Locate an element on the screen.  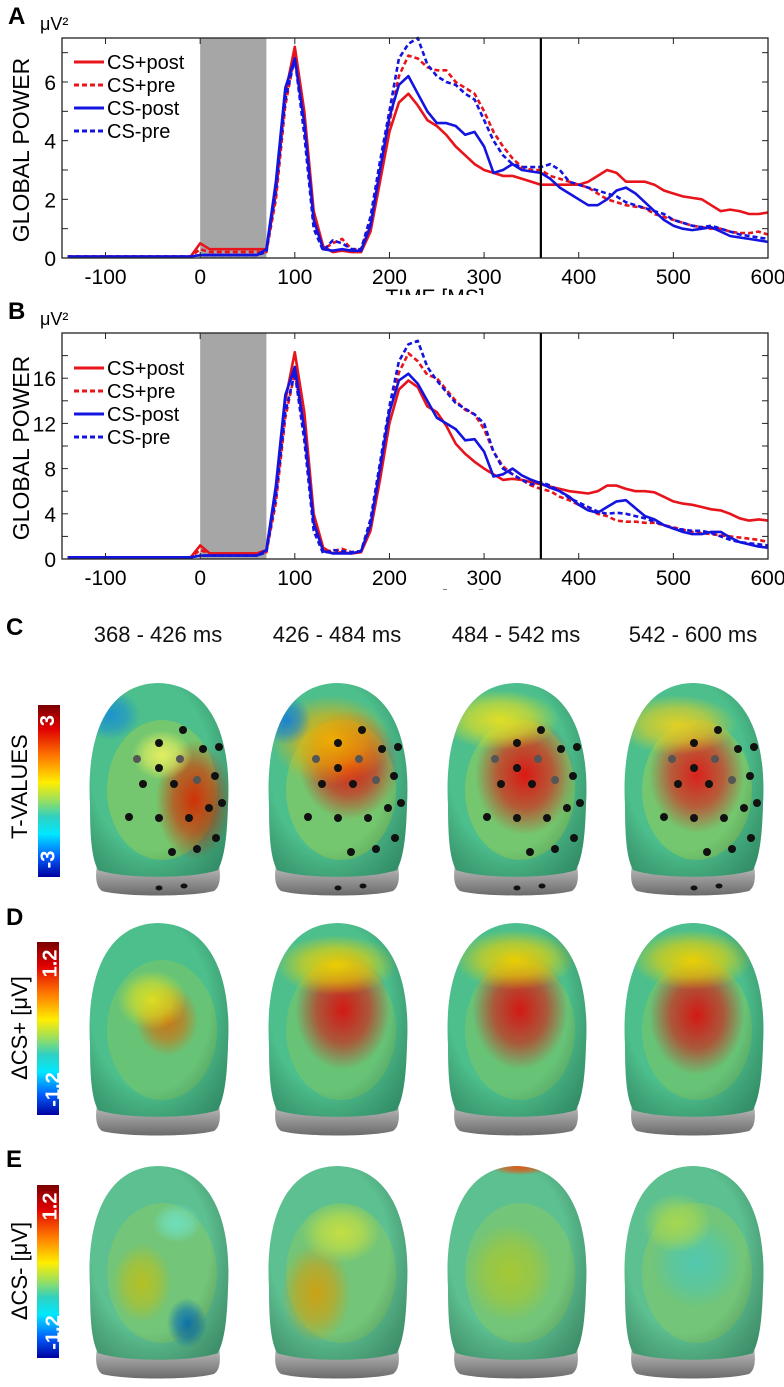
y-tick-label: 6 is located at coordinates (50, 83).